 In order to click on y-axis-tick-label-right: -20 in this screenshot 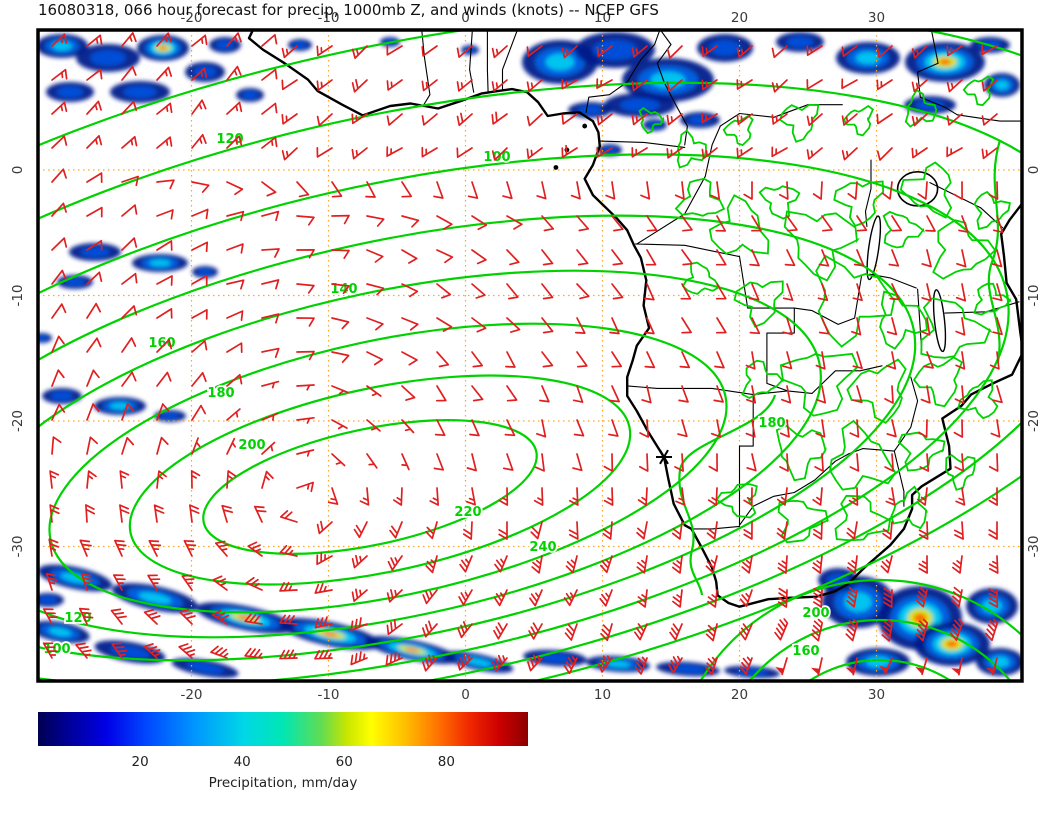, I will do `click(1034, 421)`.